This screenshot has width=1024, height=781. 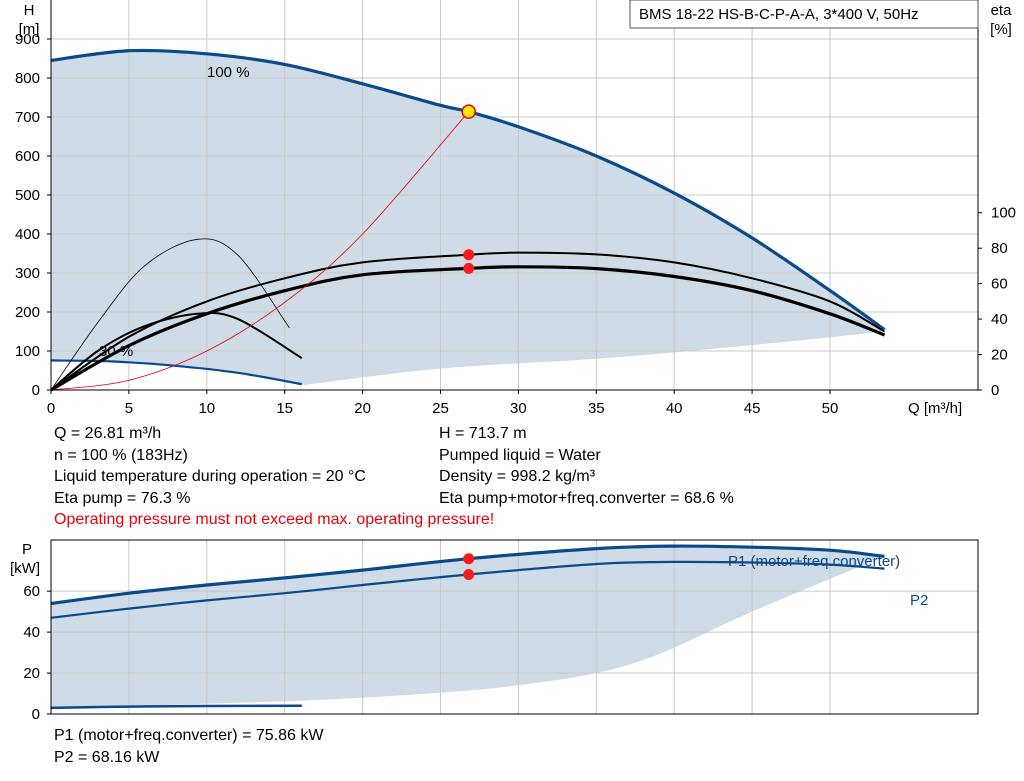 I want to click on x-tick-label: 40, so click(x=674, y=408).